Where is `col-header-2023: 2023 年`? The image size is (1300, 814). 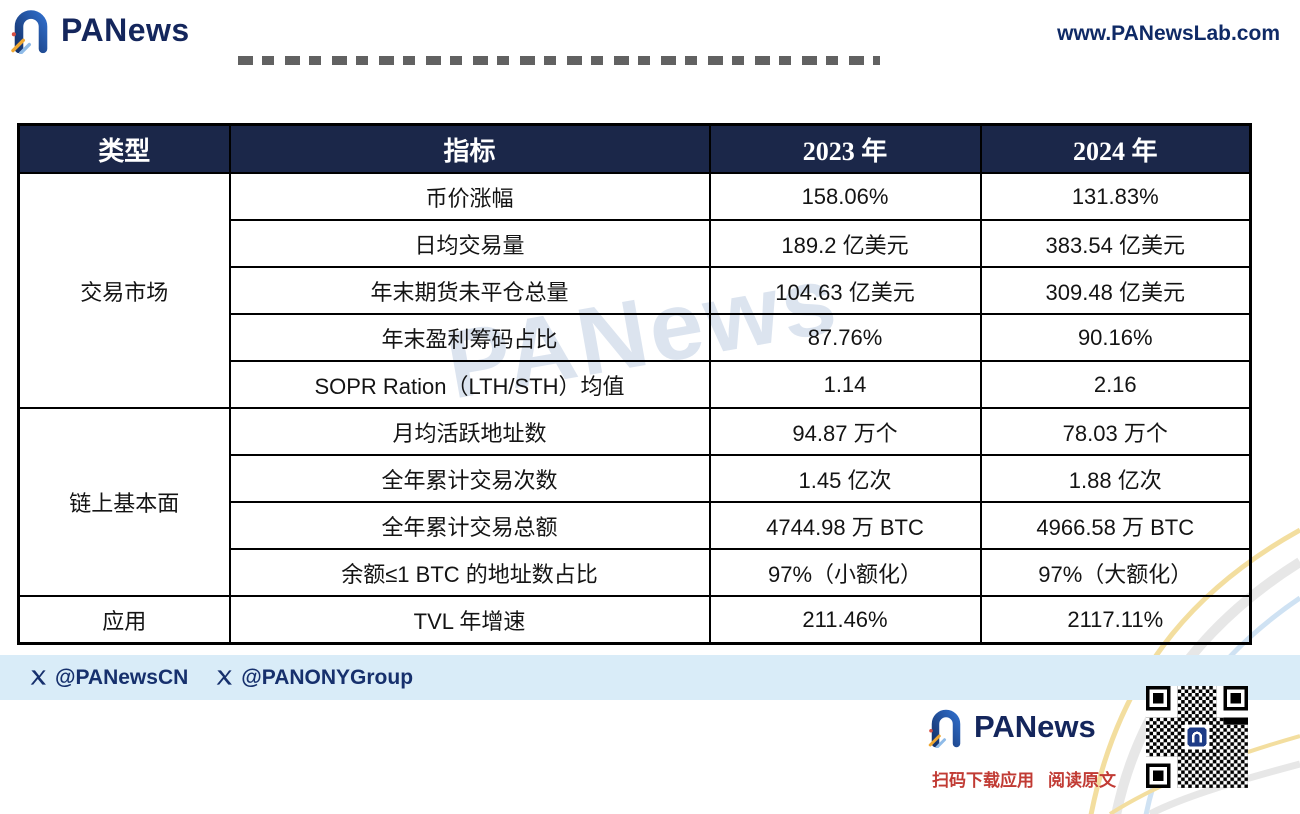
col-header-2023: 2023 年 is located at coordinates (845, 148).